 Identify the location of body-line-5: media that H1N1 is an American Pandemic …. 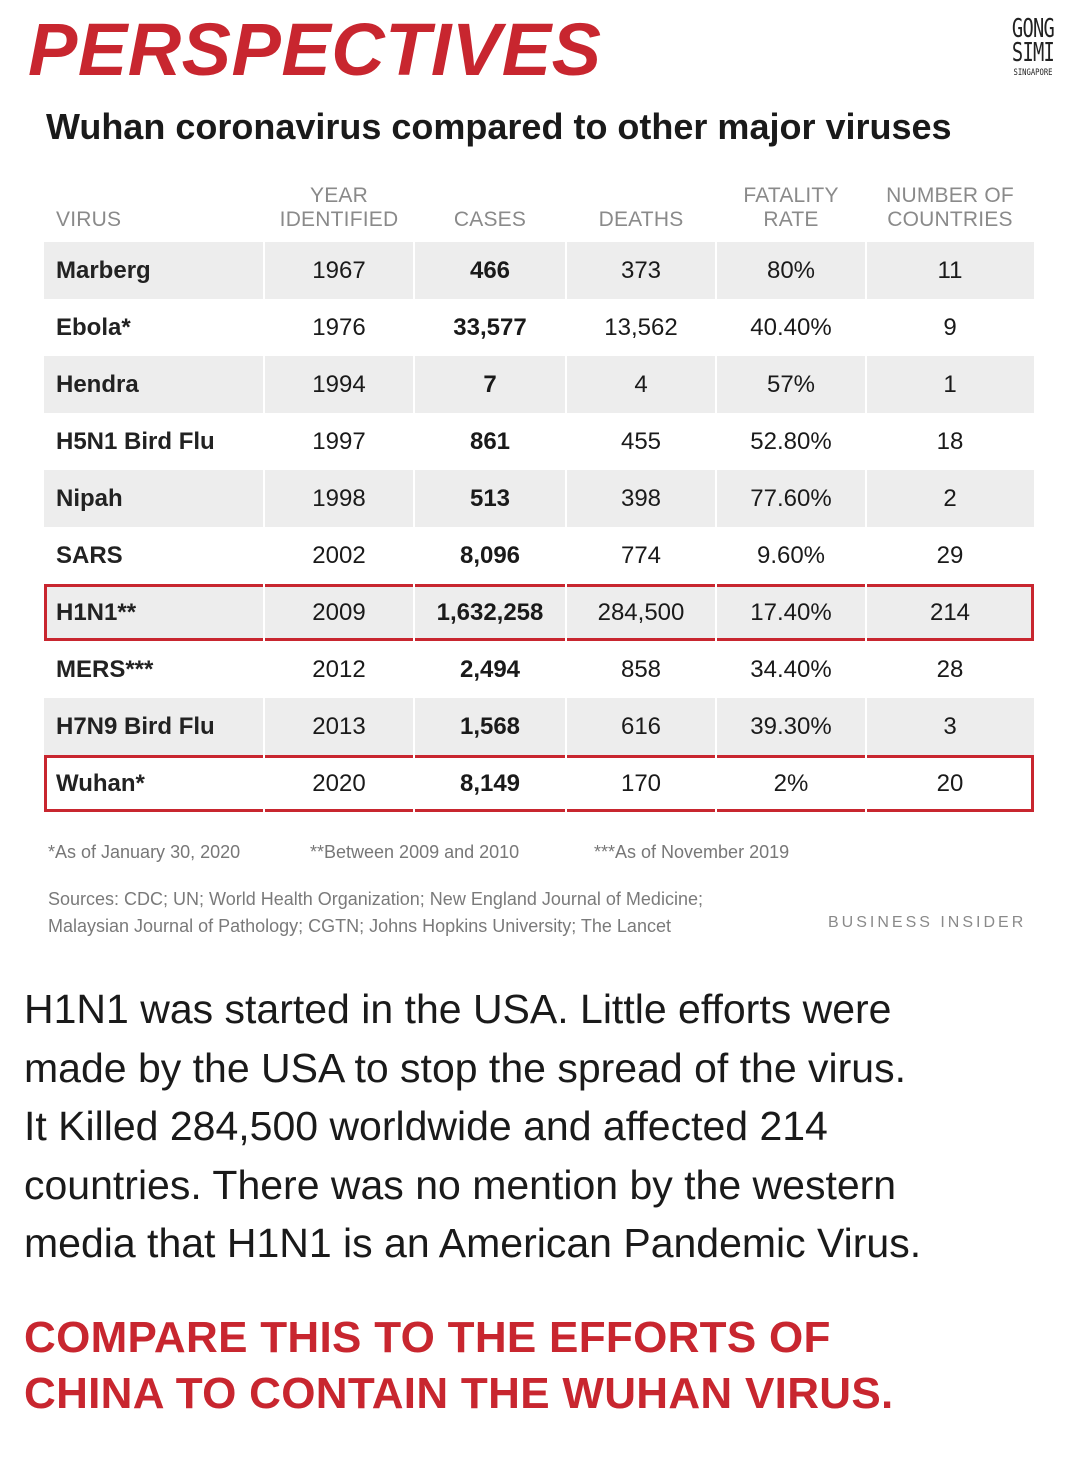
(473, 1243).